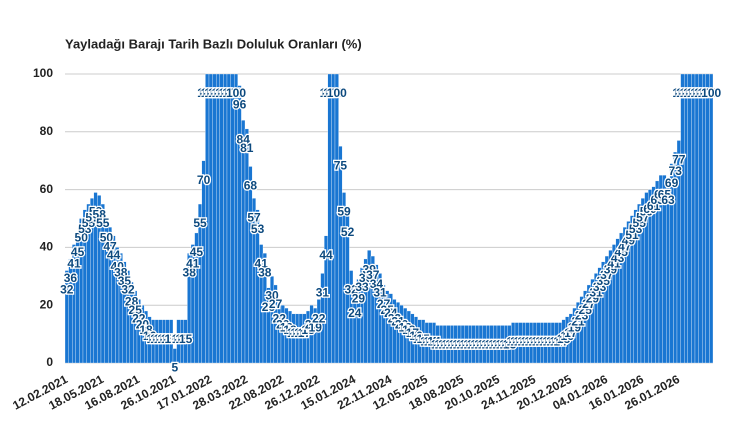 Image resolution: width=738 pixels, height=431 pixels. Describe the element at coordinates (600, 287) in the screenshot. I see `data-label: 33` at that location.